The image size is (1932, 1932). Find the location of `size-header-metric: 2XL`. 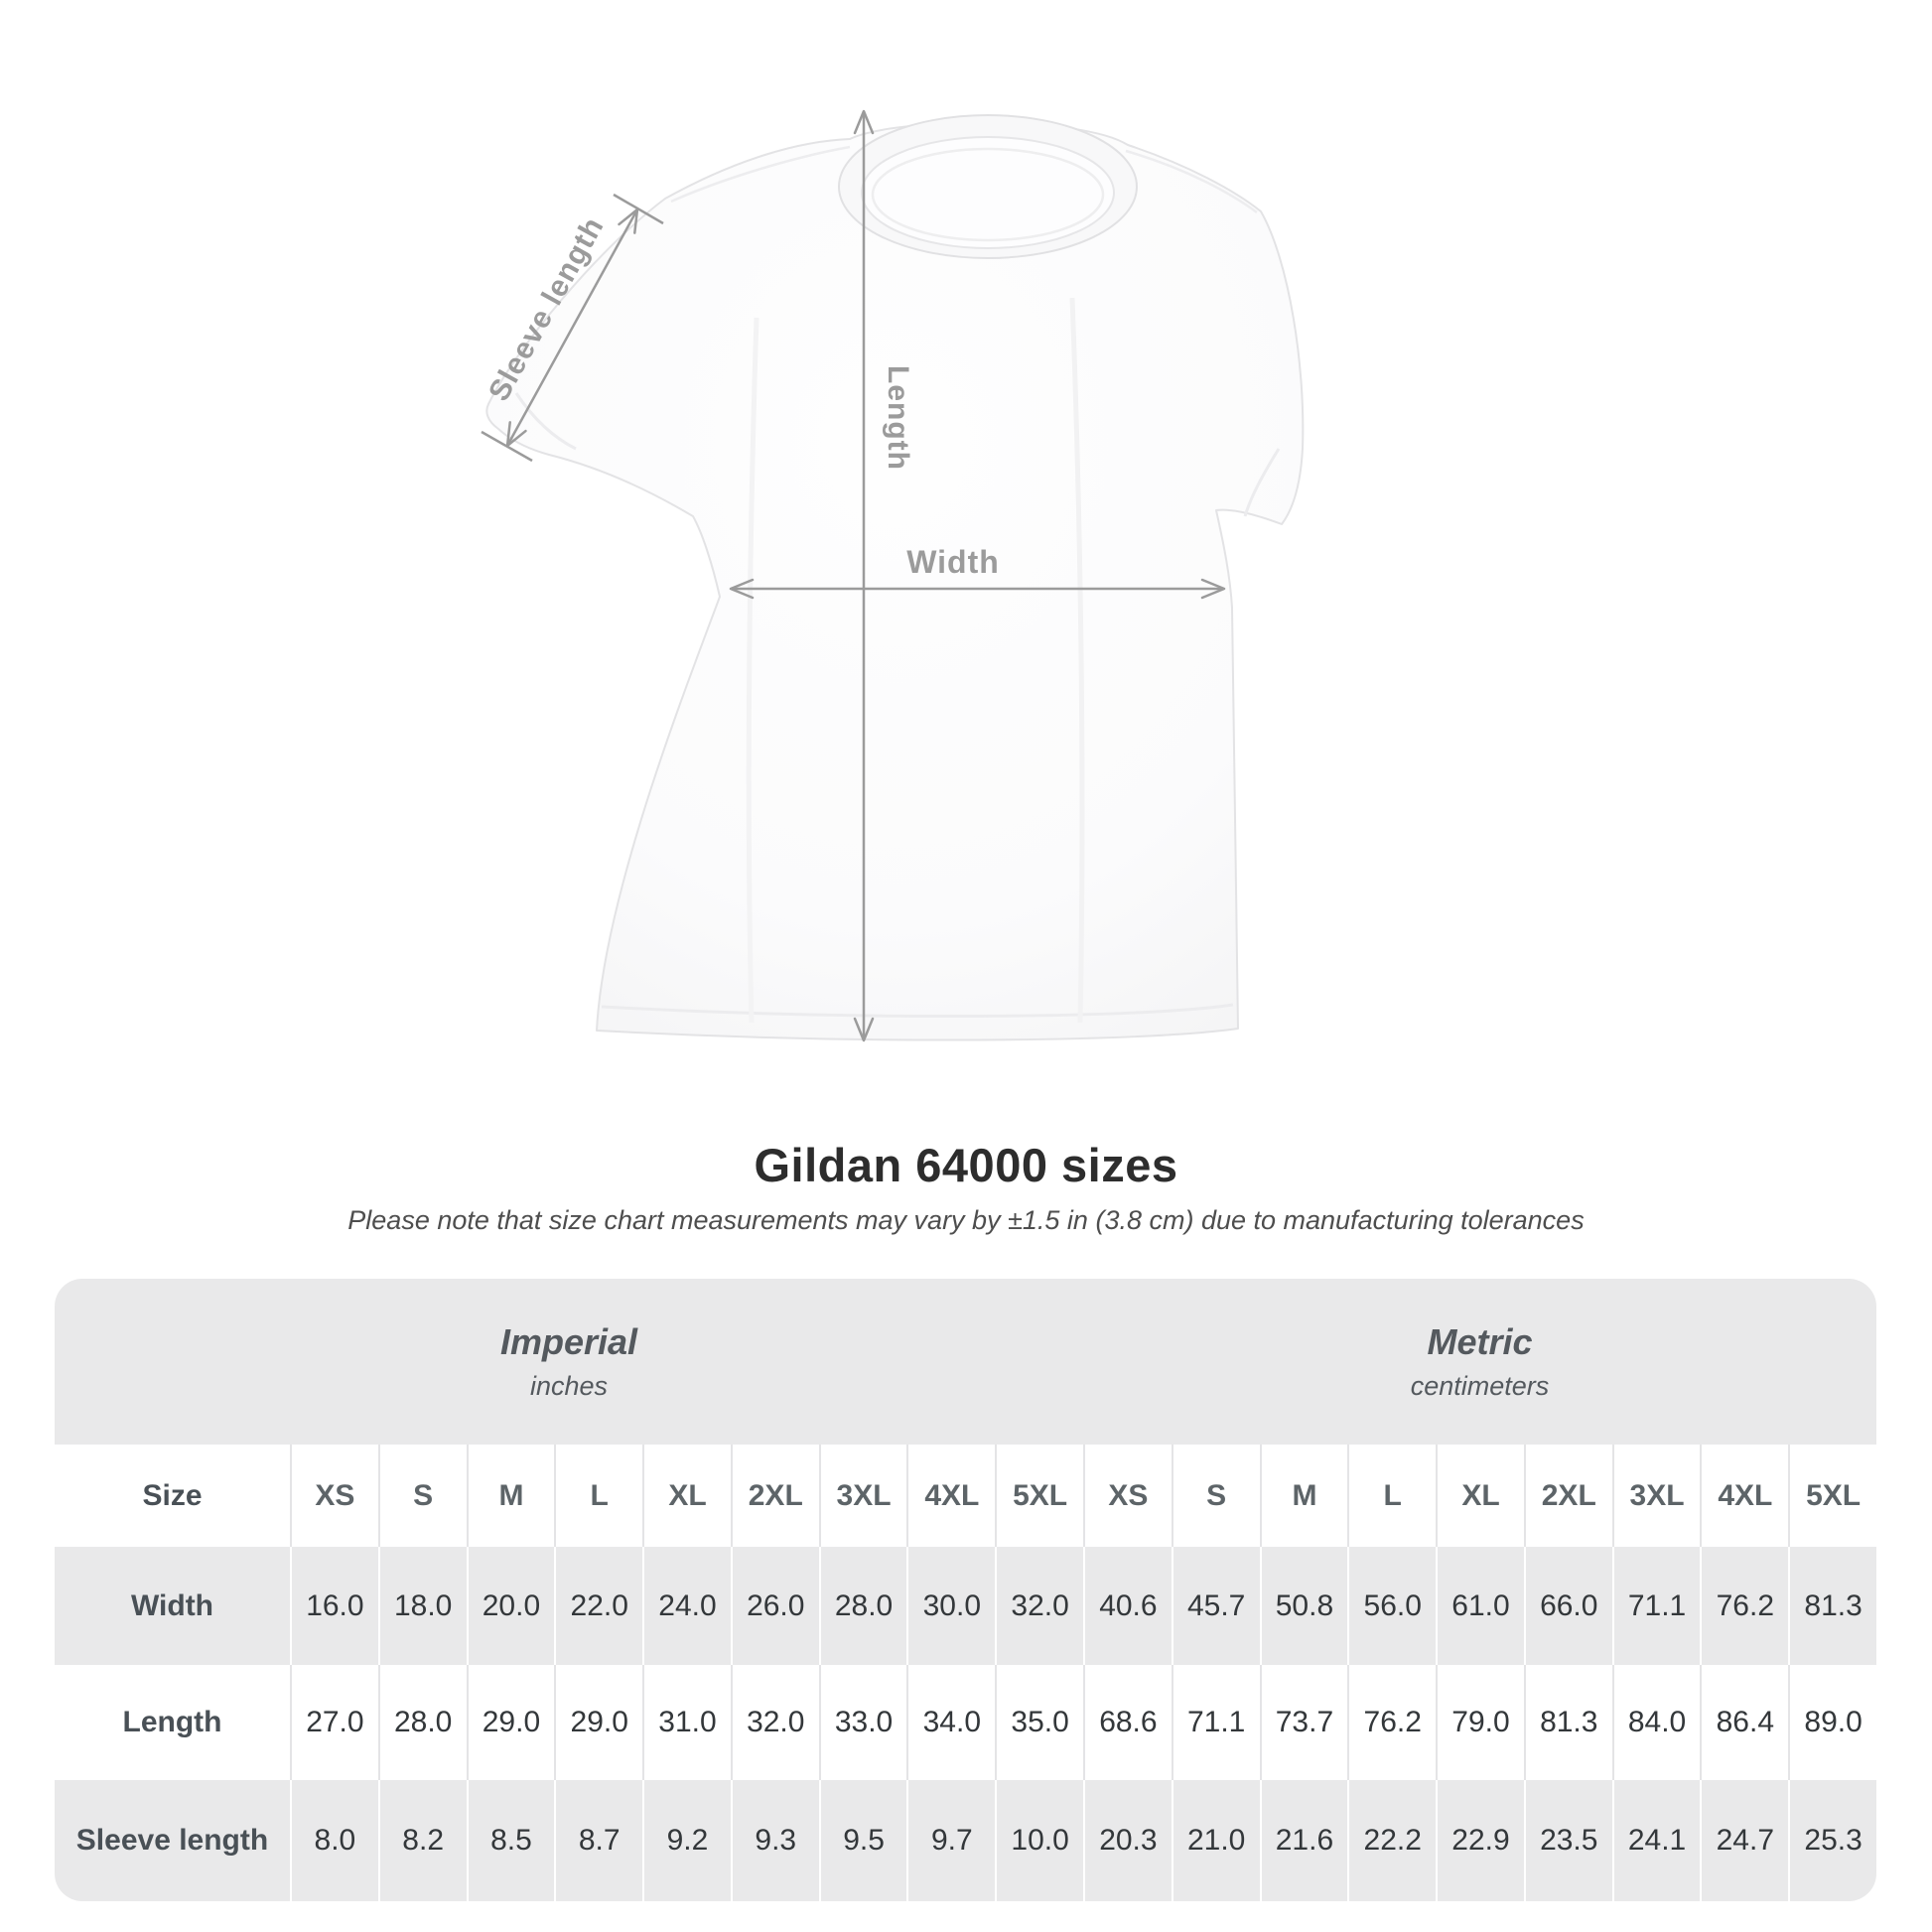

size-header-metric: 2XL is located at coordinates (1568, 1496).